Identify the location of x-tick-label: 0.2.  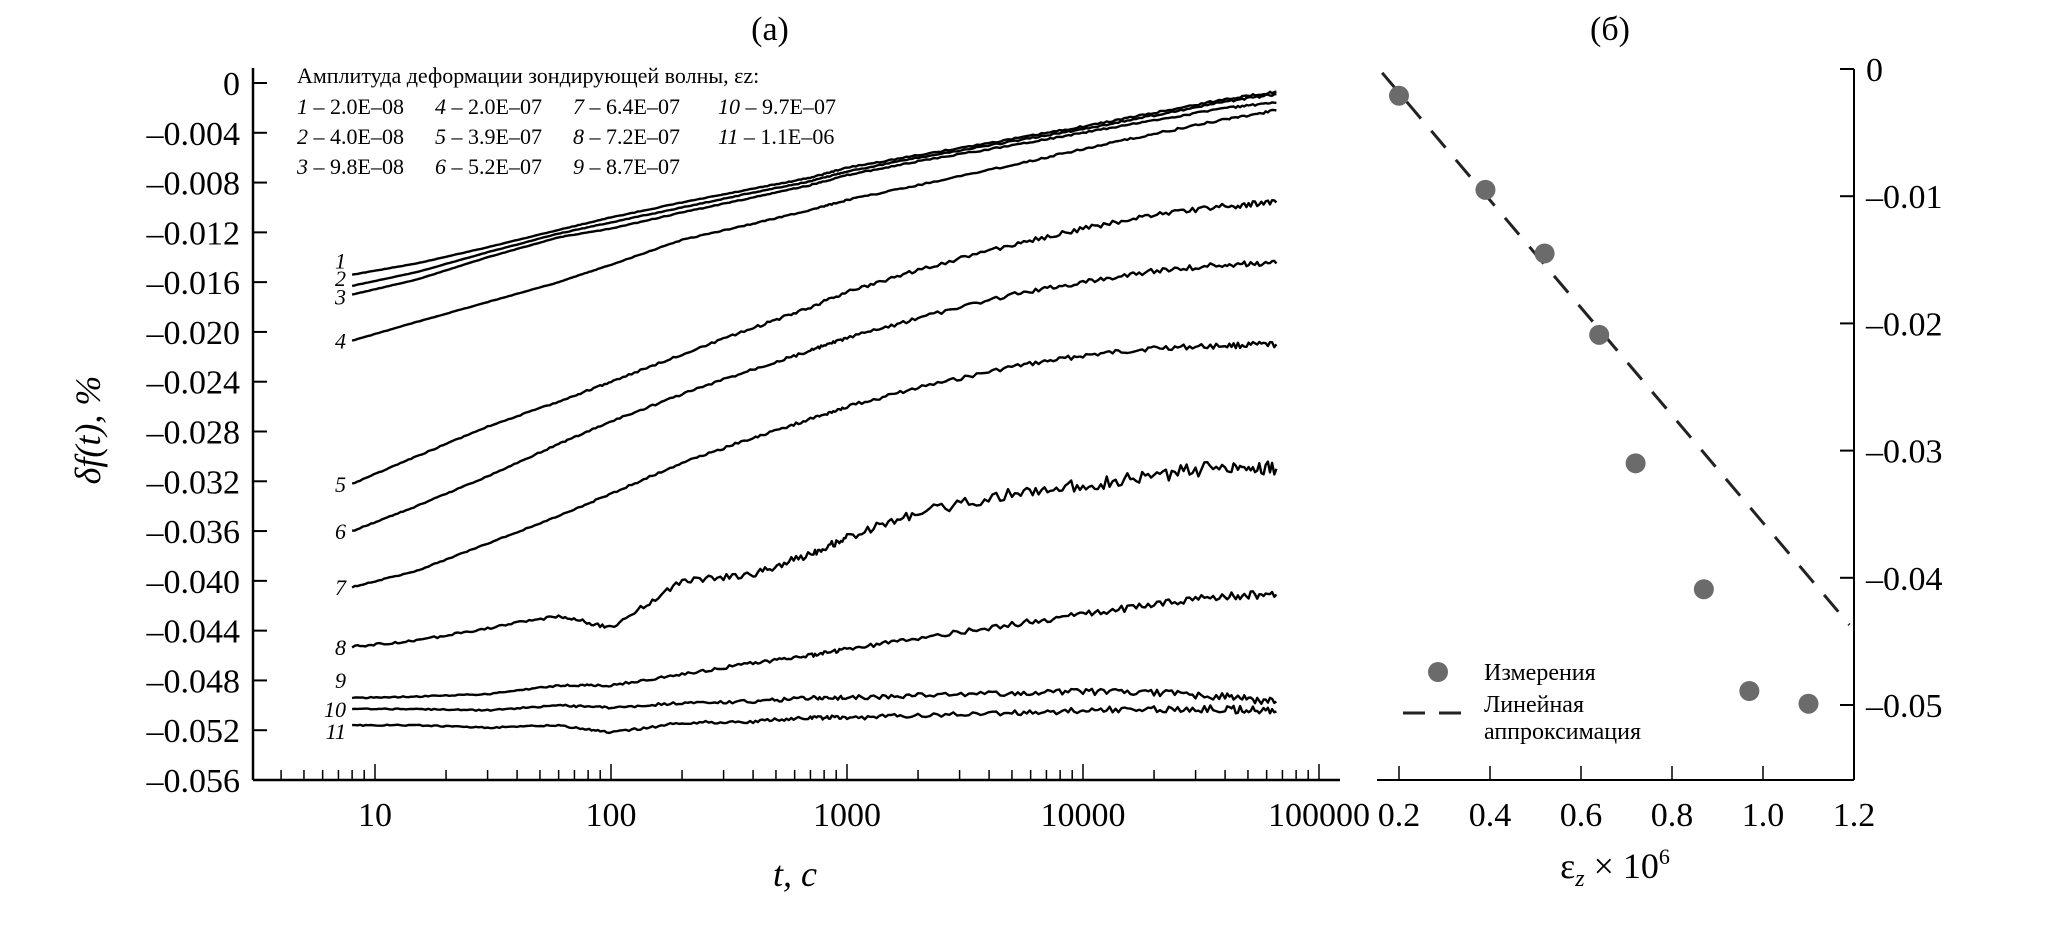
(1399, 815).